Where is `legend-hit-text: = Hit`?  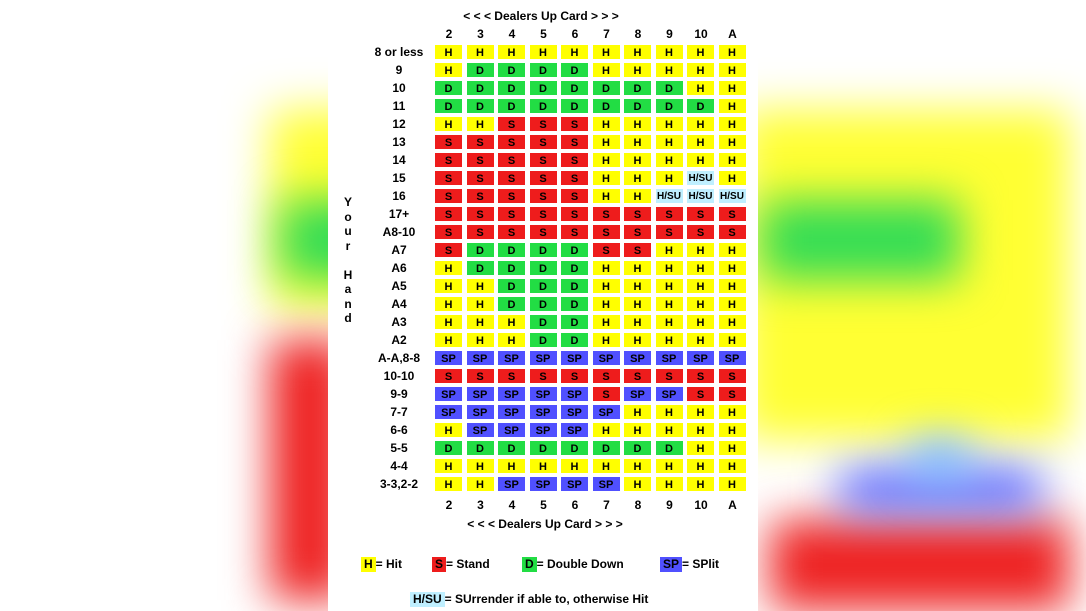 legend-hit-text: = Hit is located at coordinates (389, 564).